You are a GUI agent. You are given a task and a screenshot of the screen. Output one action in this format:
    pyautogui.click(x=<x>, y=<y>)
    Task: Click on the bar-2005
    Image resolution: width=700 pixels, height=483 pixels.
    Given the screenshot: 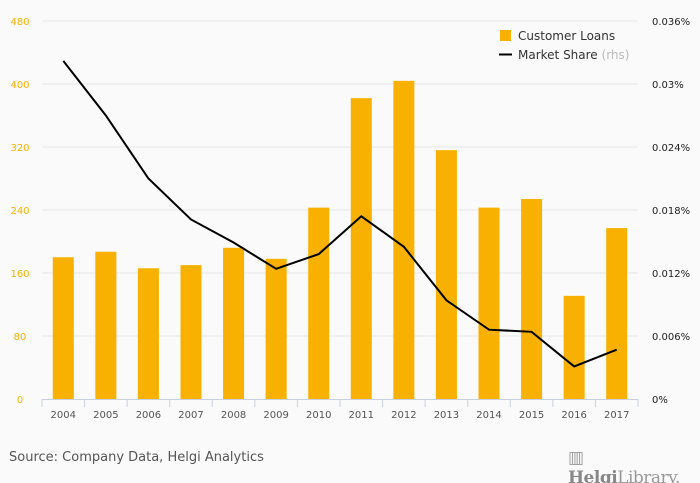 What is the action you would take?
    pyautogui.click(x=106, y=325)
    